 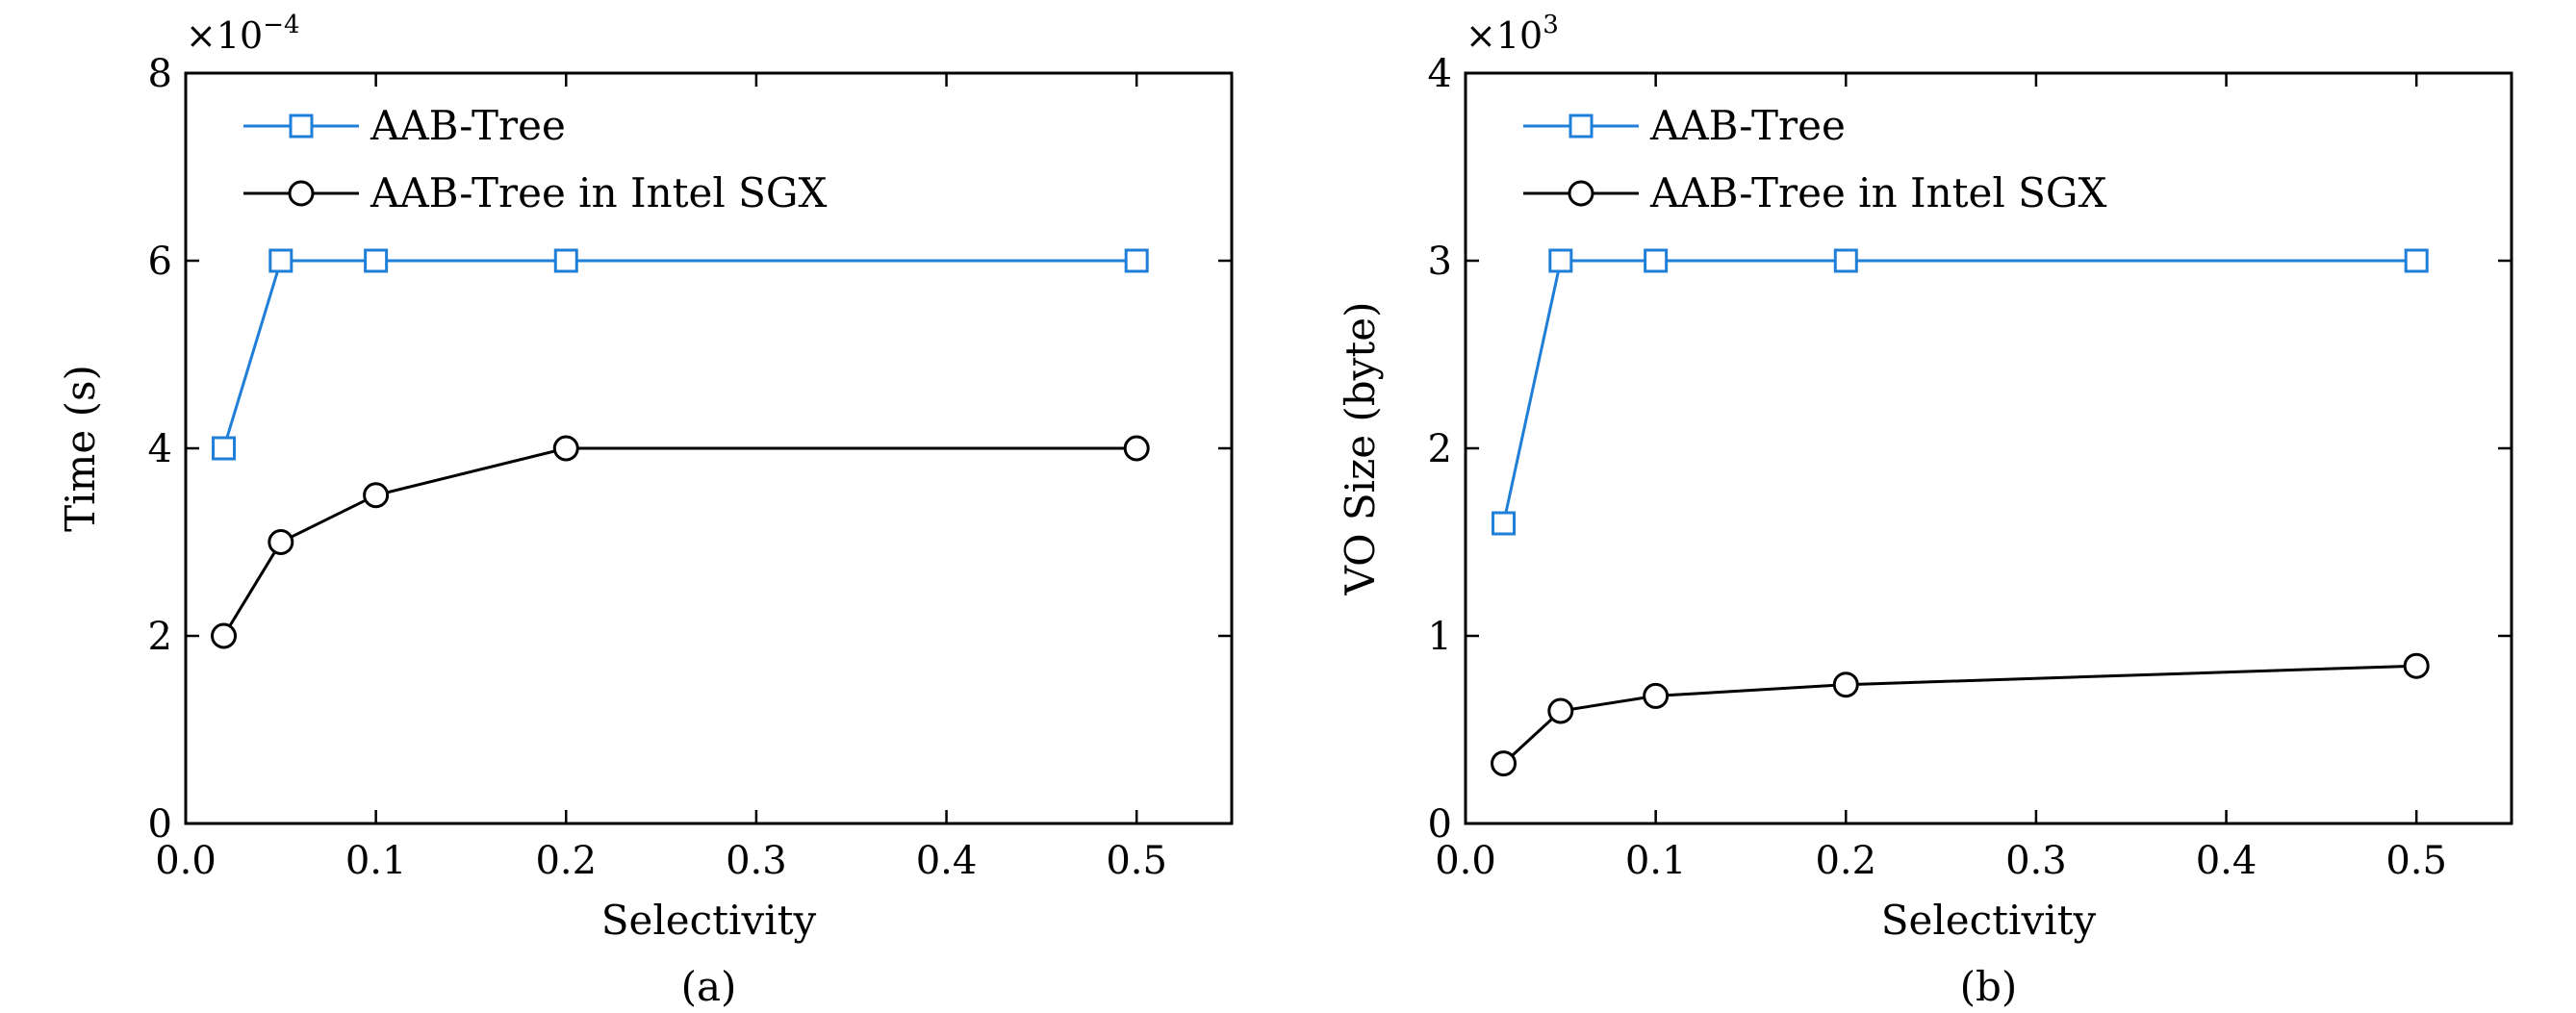 What do you see at coordinates (1440, 637) in the screenshot?
I see `y-tick-label: 1` at bounding box center [1440, 637].